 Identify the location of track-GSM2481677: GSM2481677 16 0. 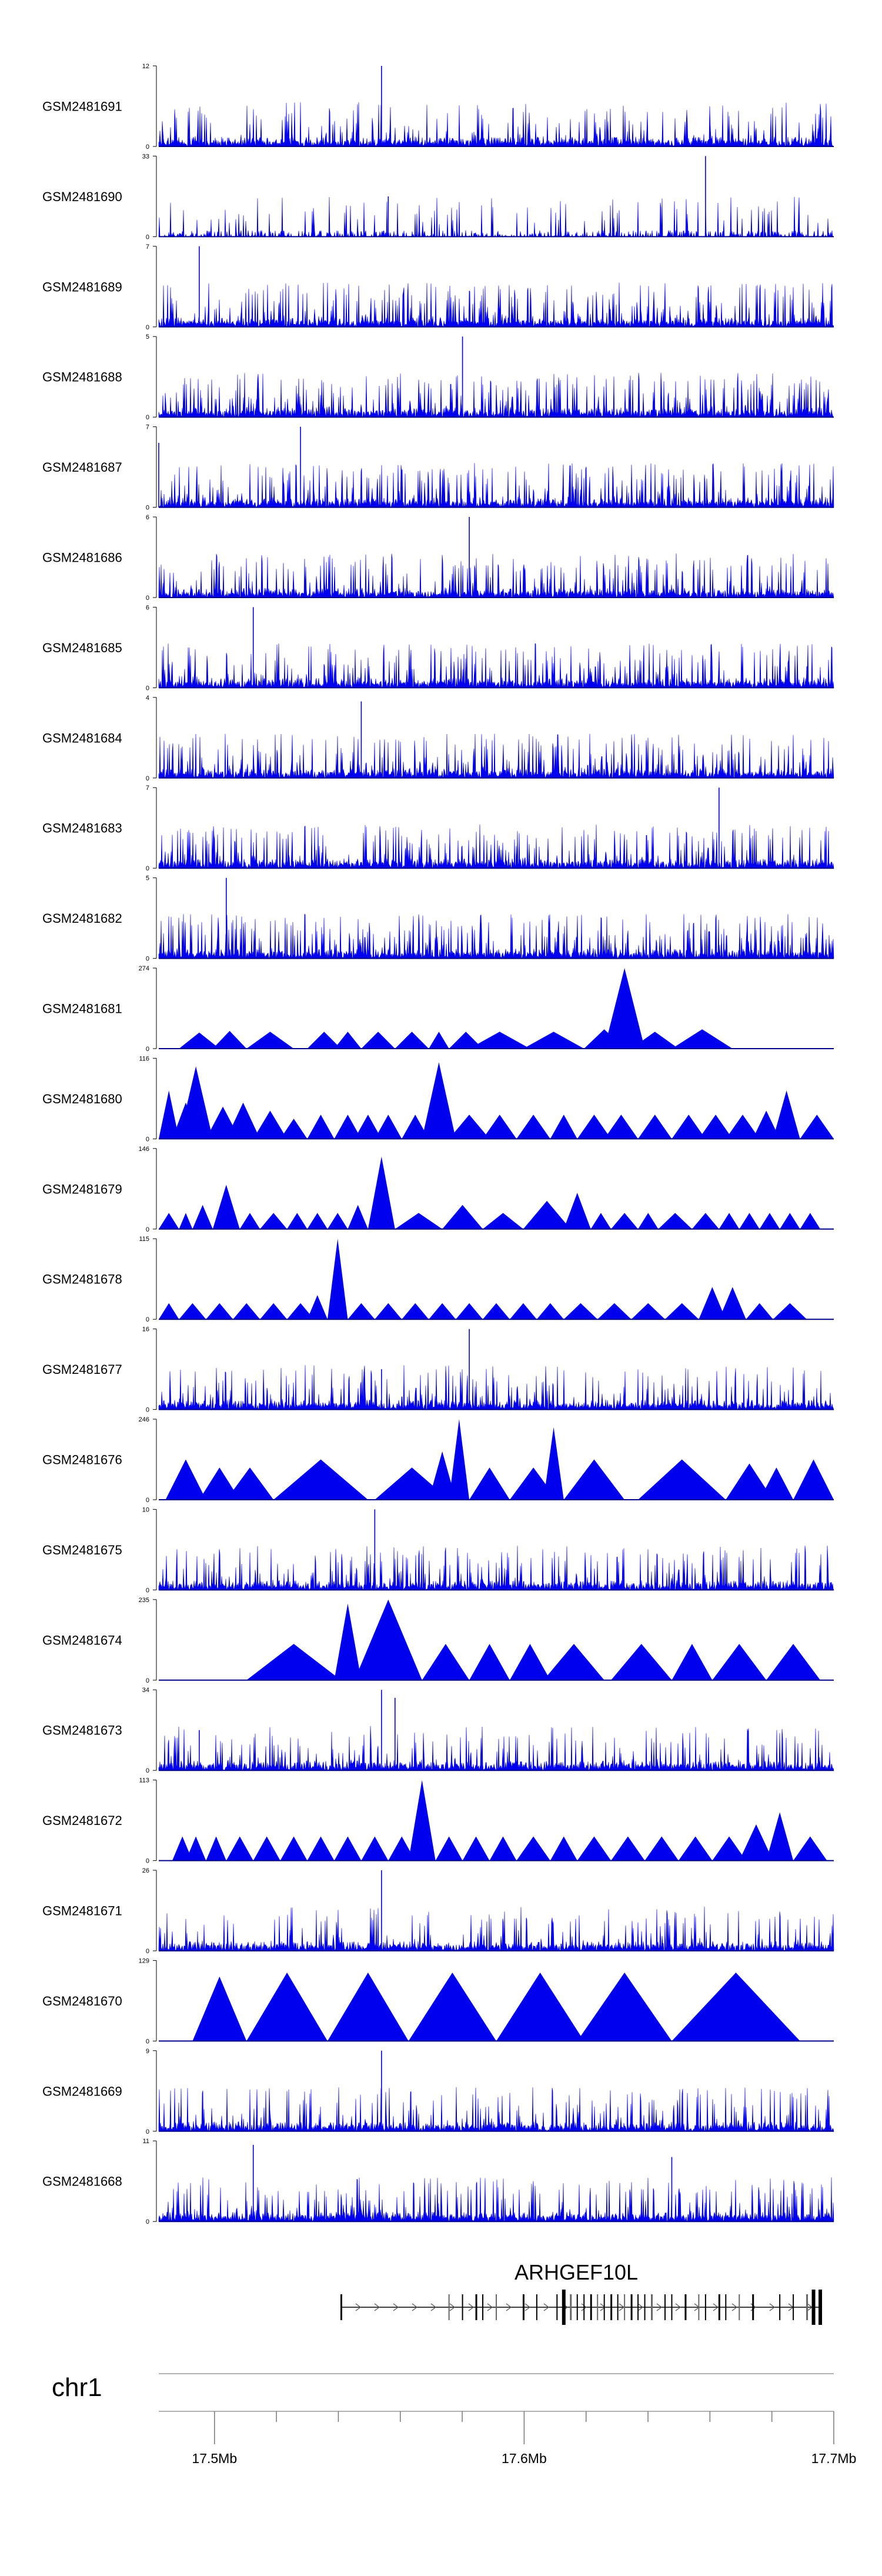
(438, 1370).